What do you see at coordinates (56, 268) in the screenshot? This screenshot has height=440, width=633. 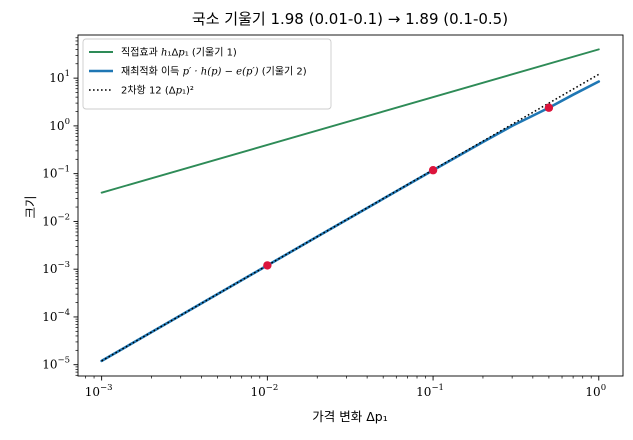 I see `y-tick-label: 10⁻³` at bounding box center [56, 268].